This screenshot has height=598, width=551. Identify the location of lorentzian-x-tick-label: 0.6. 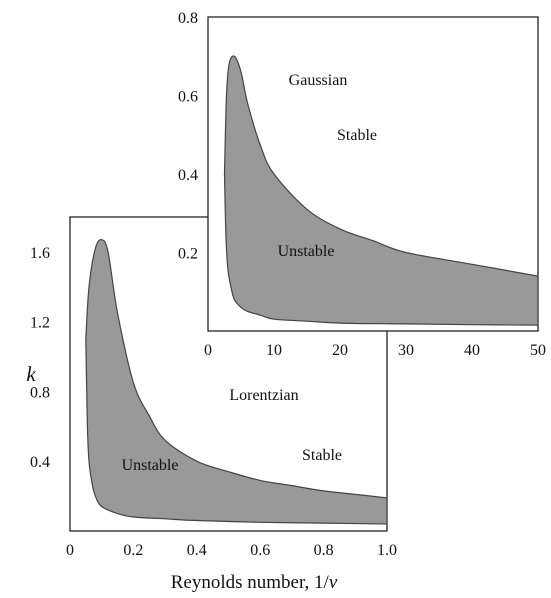
(260, 550).